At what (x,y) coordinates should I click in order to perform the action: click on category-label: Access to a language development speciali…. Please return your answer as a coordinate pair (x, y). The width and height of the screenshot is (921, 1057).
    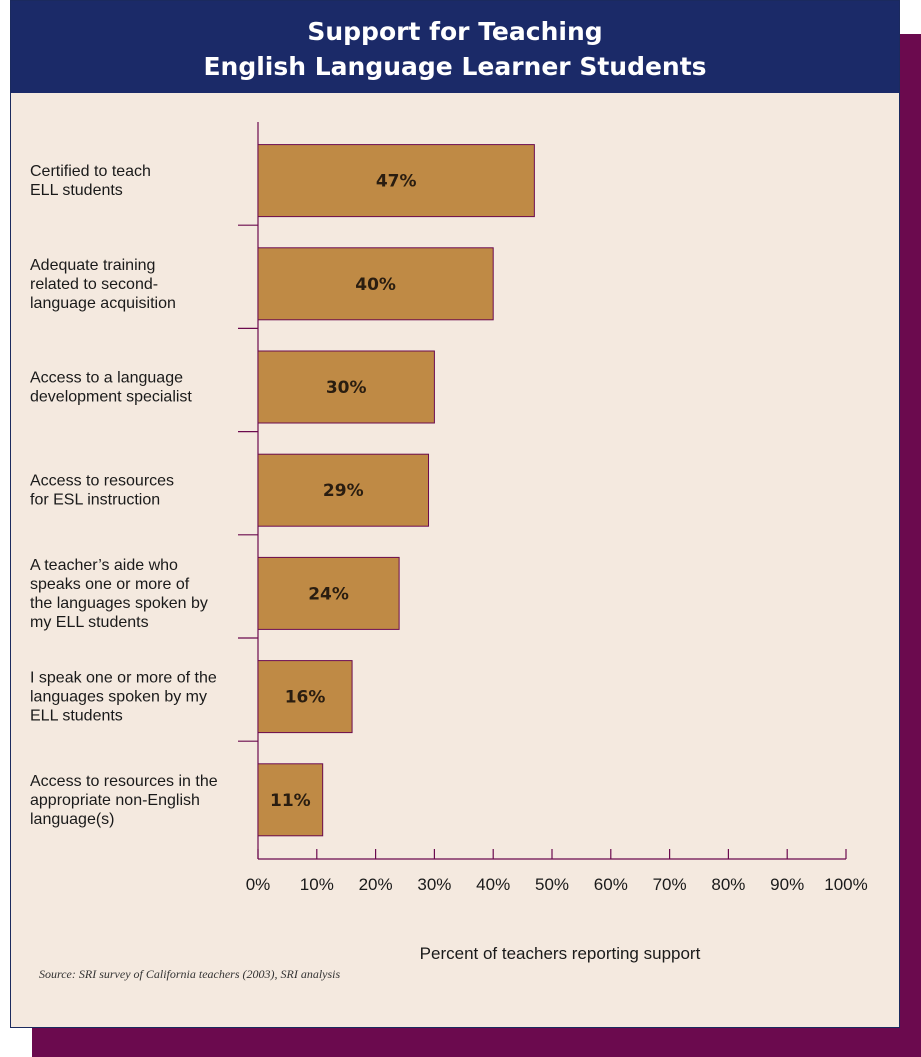
    Looking at the image, I should click on (111, 388).